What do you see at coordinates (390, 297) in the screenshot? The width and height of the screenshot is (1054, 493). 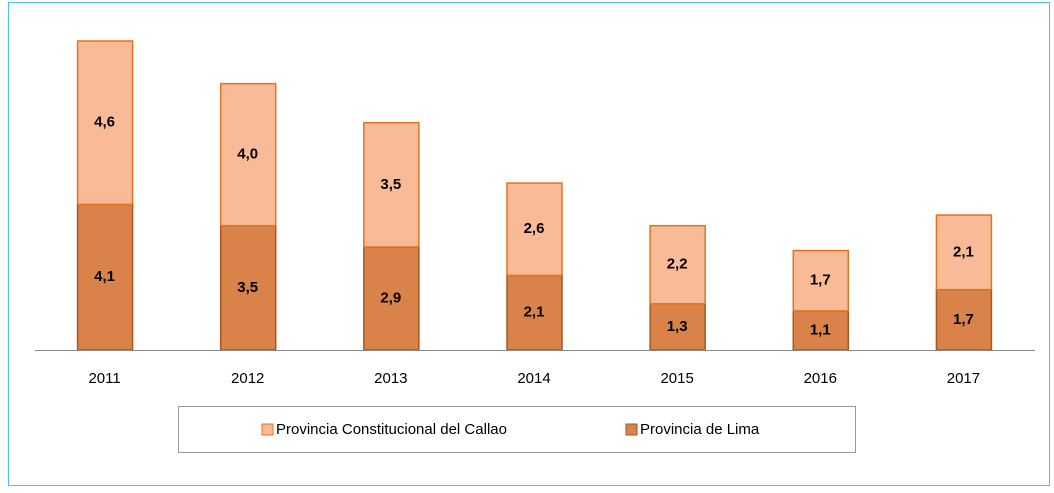 I see `value-label: 2,9` at bounding box center [390, 297].